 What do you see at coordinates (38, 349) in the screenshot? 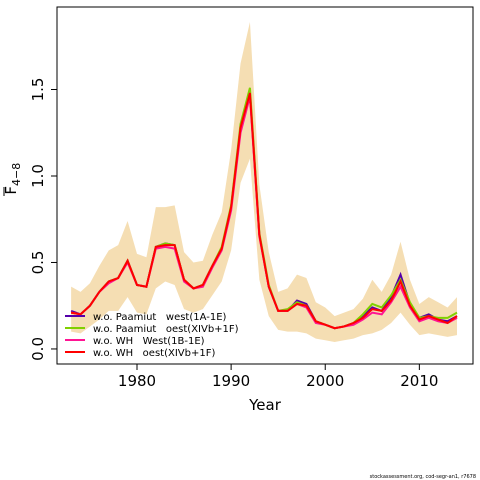
I see `y-tick-label: 0.0` at bounding box center [38, 349].